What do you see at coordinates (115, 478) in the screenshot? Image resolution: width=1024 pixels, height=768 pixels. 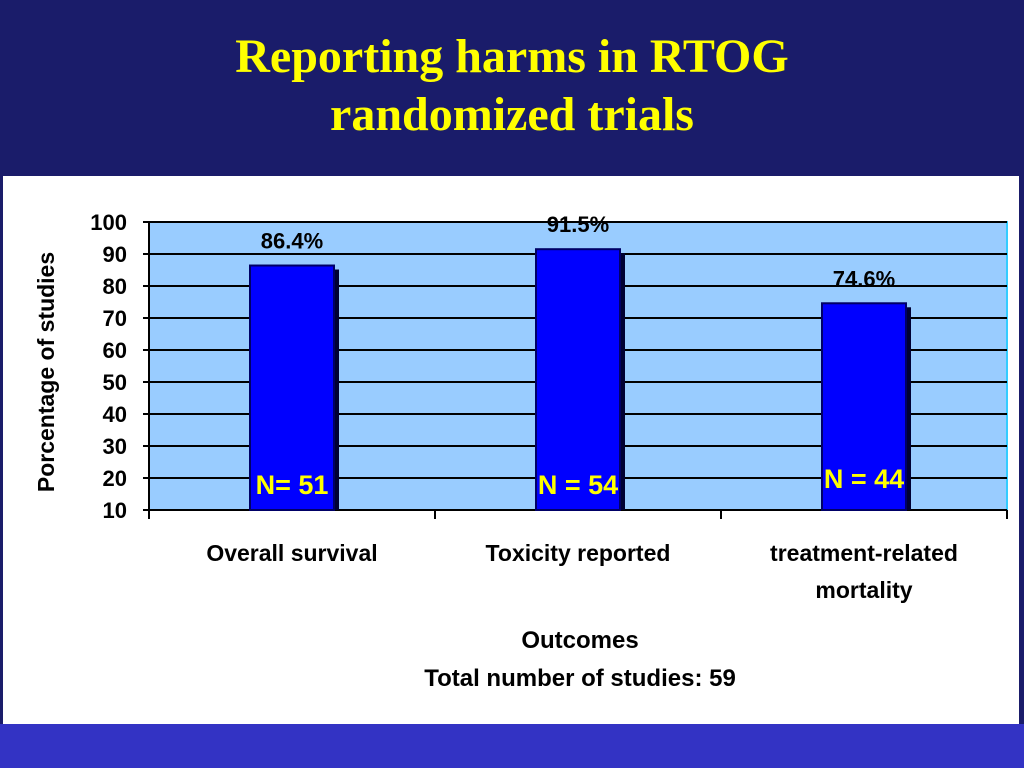 I see `y-tick-label: 20` at bounding box center [115, 478].